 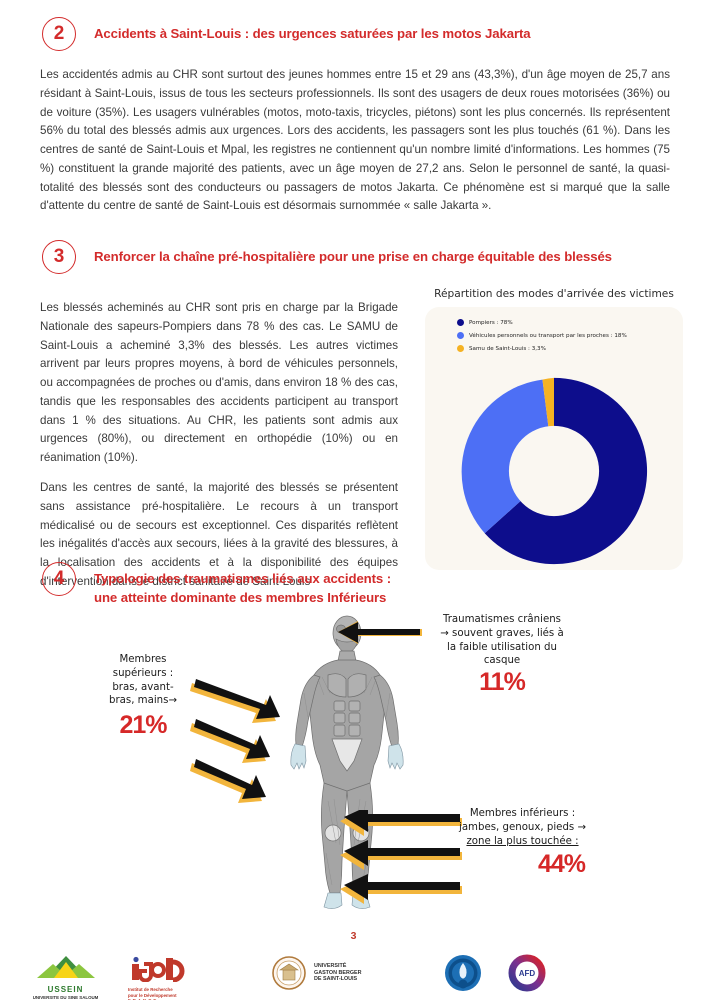 I want to click on afd-ring-icon: AFD, so click(x=527, y=973).